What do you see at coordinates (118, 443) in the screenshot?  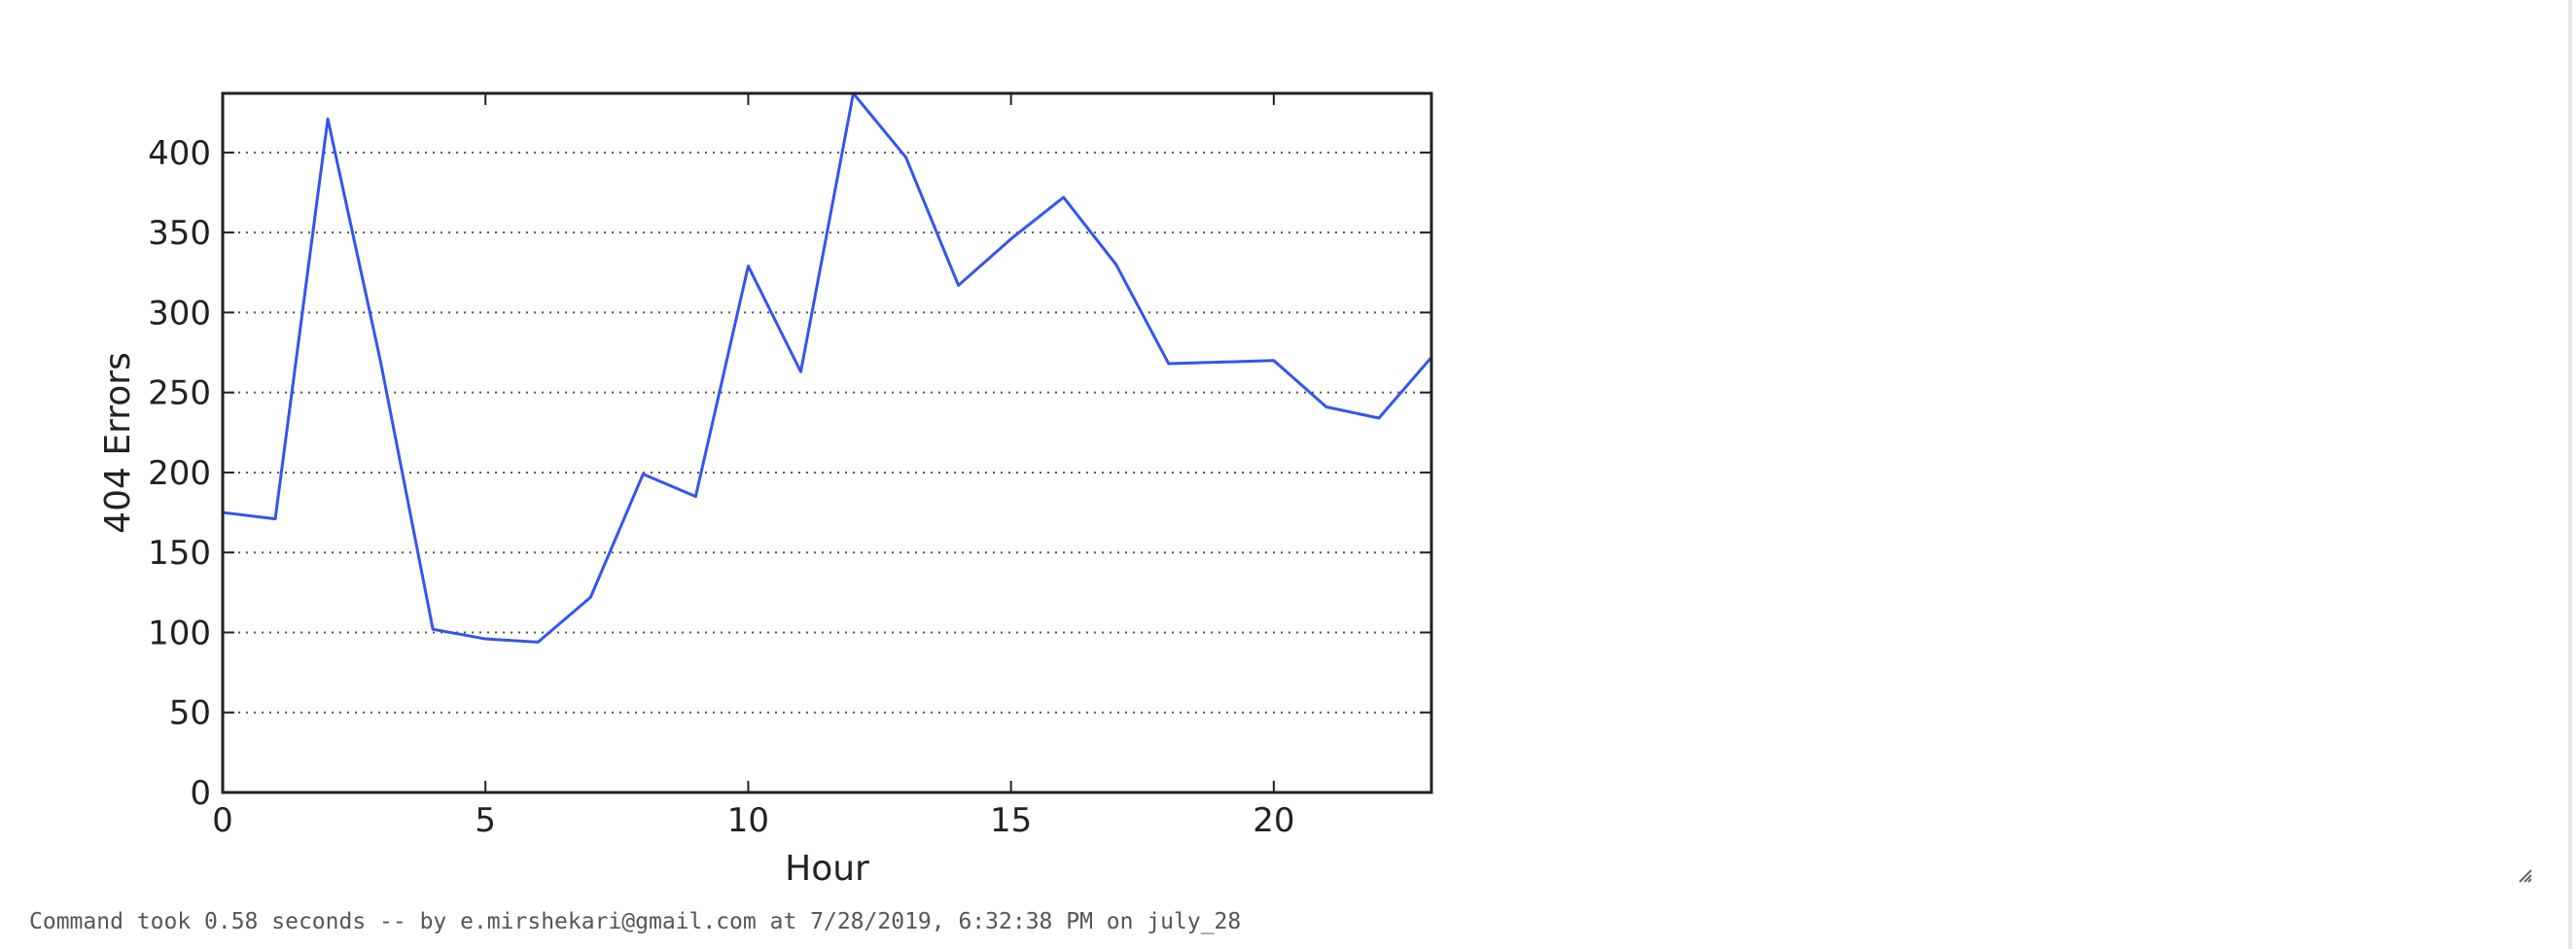 I see `y-axis-label: 404 Errors` at bounding box center [118, 443].